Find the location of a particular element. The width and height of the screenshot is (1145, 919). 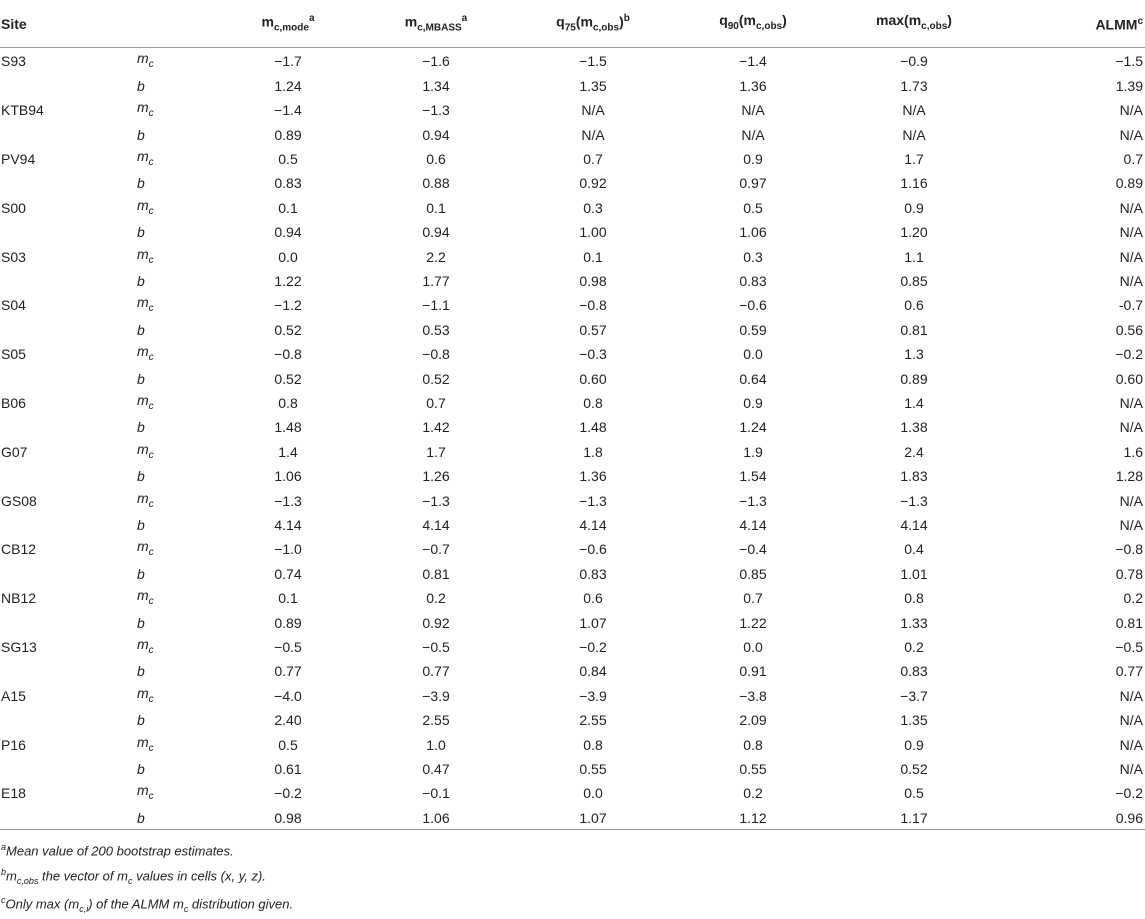

value-cell: 2.55 is located at coordinates (436, 720).